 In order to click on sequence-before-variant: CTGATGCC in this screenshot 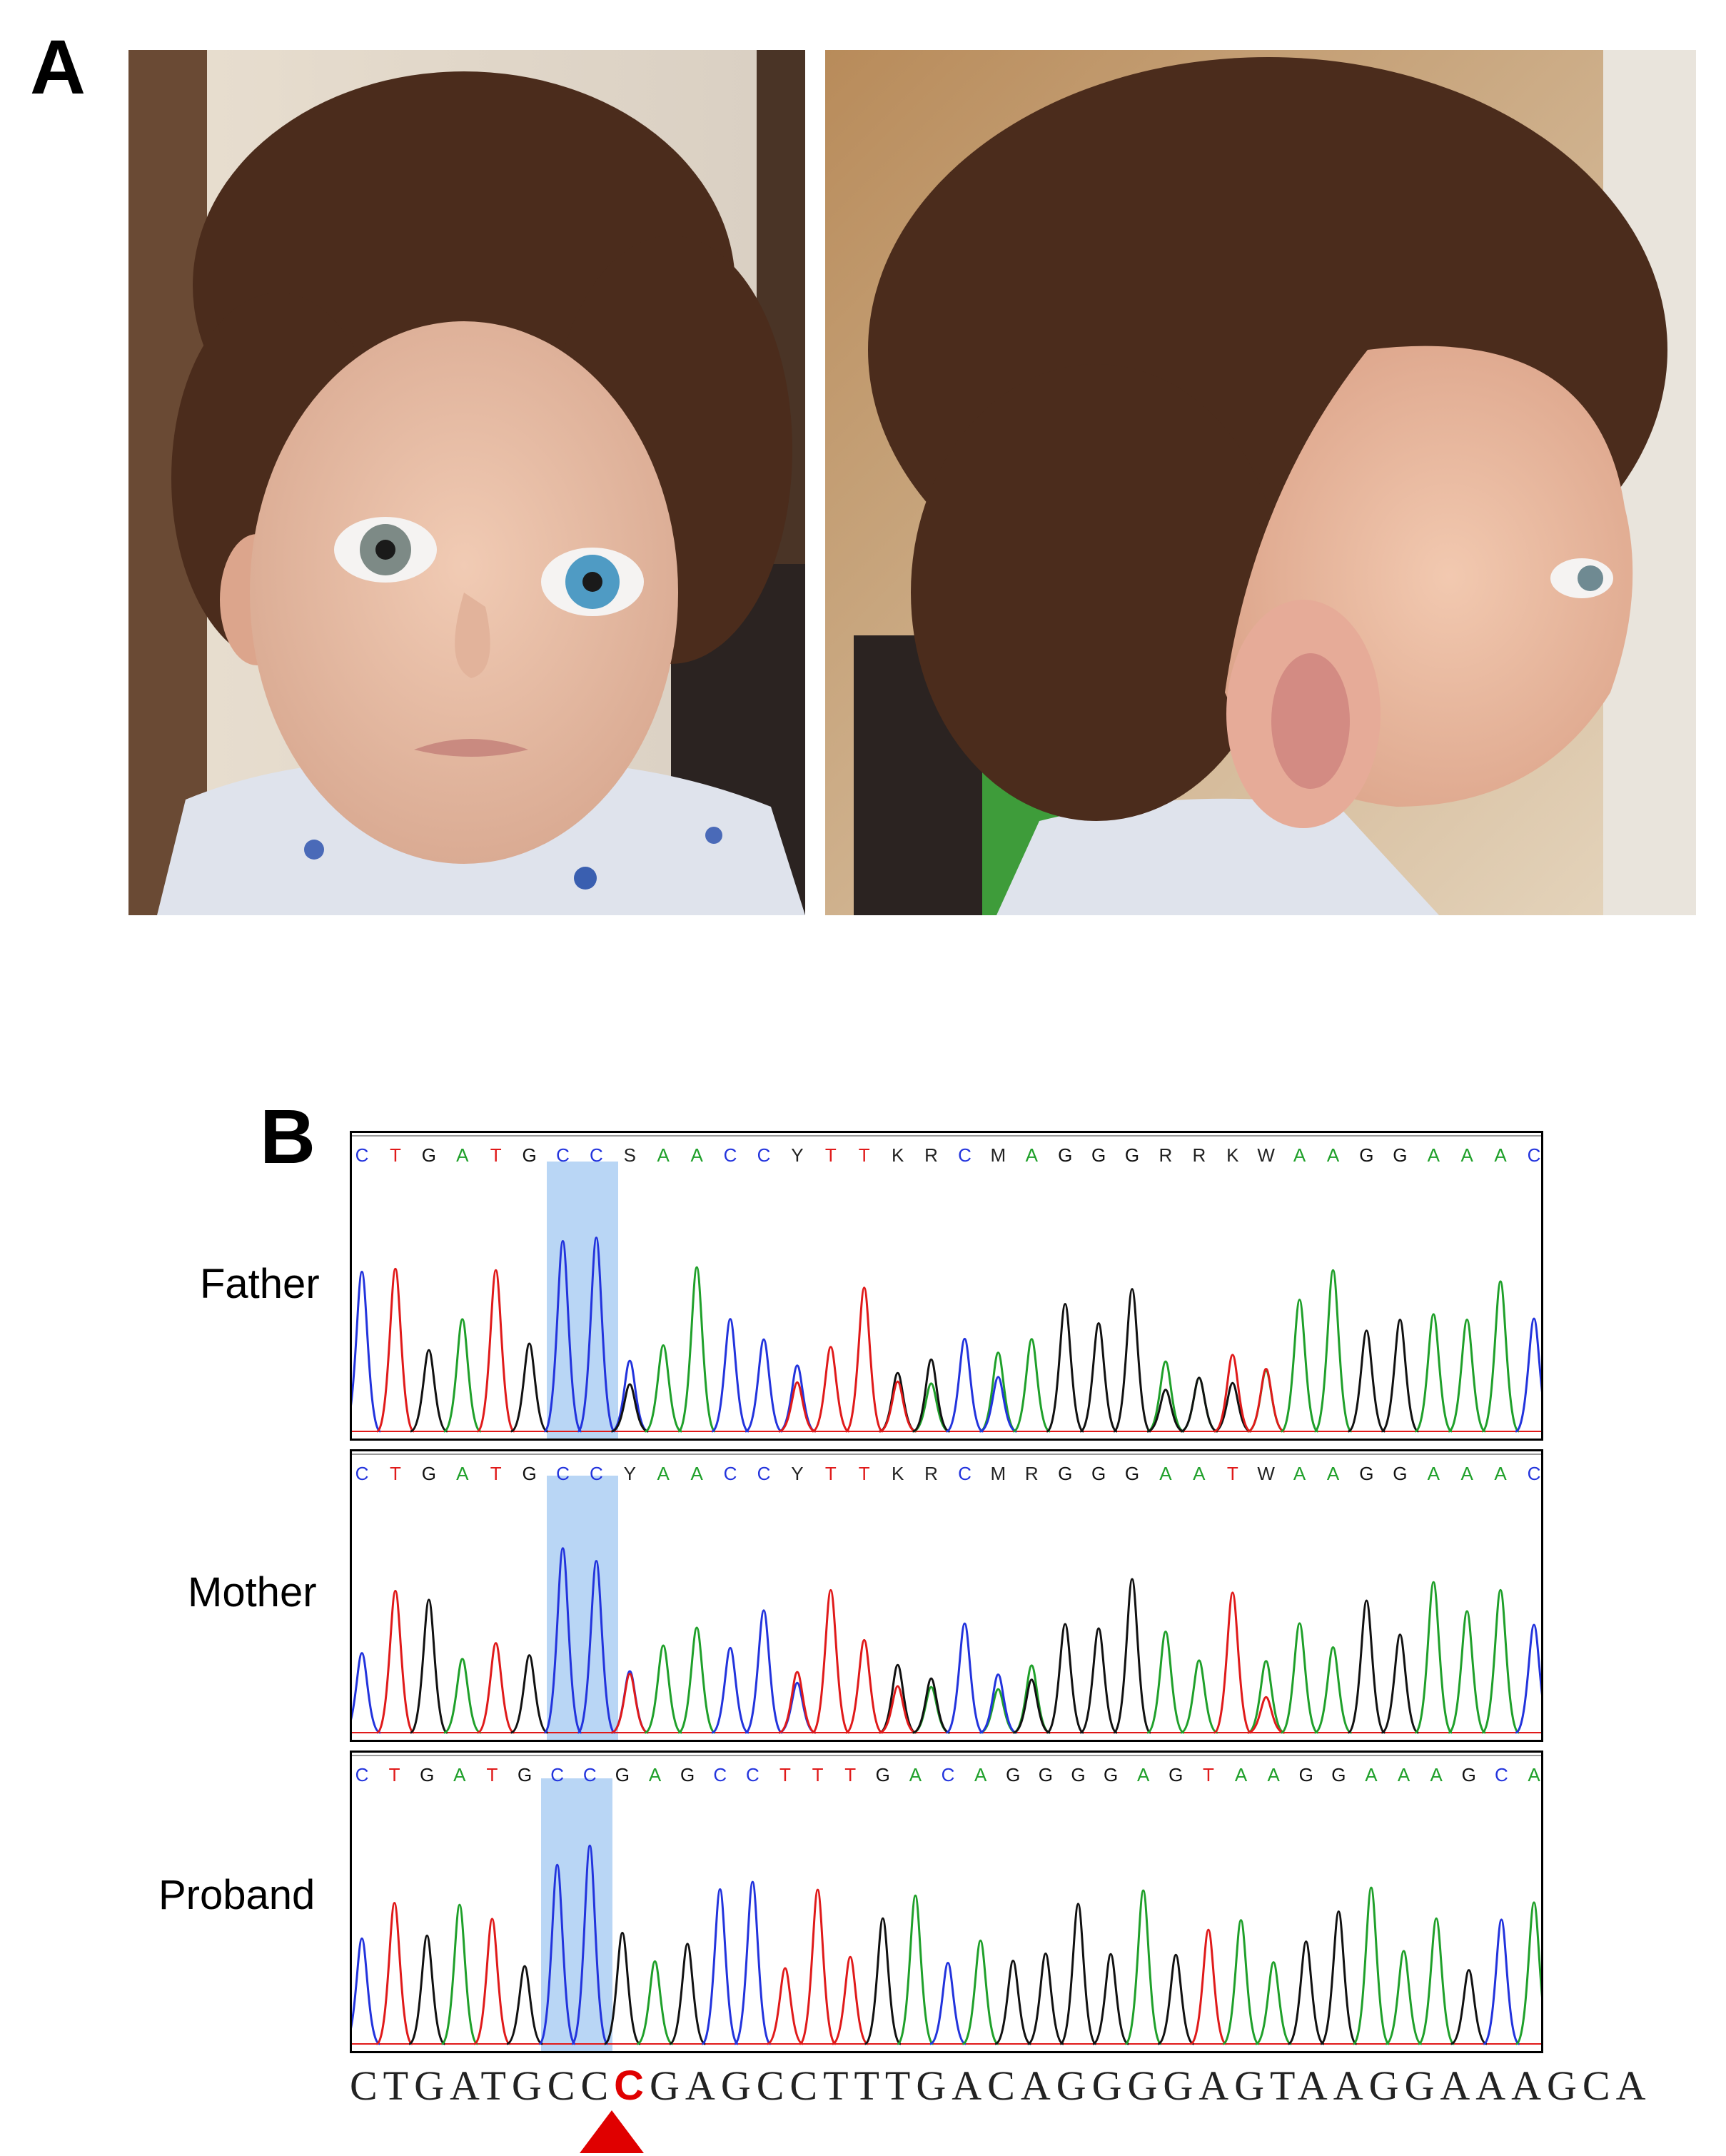, I will do `click(482, 2085)`.